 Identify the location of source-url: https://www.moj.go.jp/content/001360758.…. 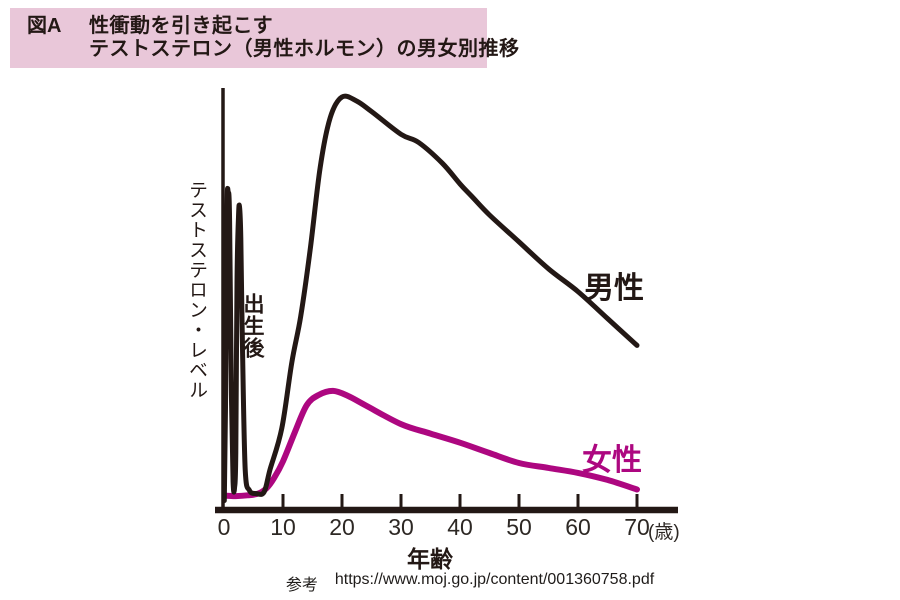
(494, 579).